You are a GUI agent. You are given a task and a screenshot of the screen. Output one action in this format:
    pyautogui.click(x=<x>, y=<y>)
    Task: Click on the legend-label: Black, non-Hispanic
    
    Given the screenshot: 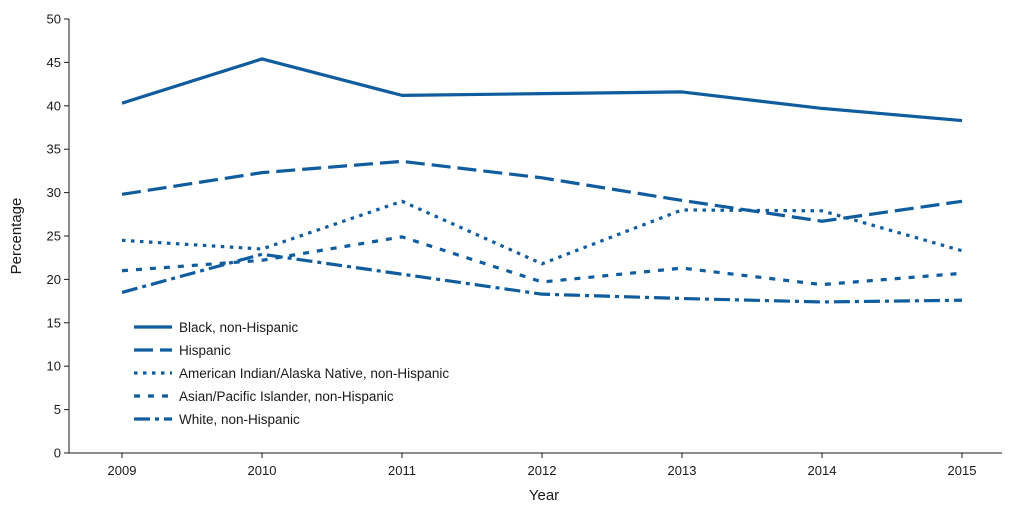 What is the action you would take?
    pyautogui.click(x=239, y=327)
    